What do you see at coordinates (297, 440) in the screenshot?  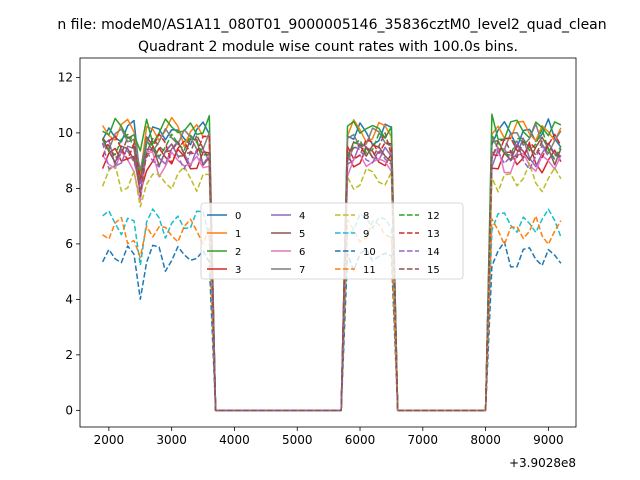 I see `x-tick-label: 5000` at bounding box center [297, 440].